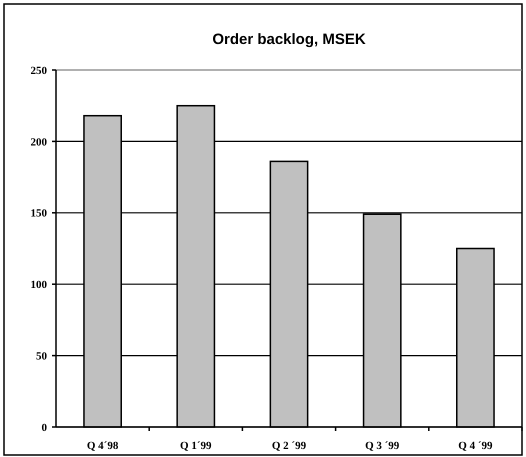 This screenshot has width=526, height=457. I want to click on chart-title: Order backlog, MSEK, so click(289, 39).